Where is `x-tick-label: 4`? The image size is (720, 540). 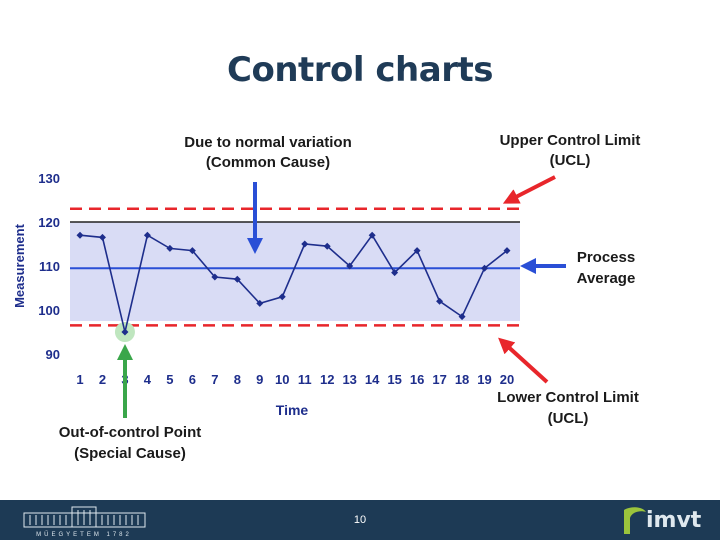
x-tick-label: 4 is located at coordinates (148, 379).